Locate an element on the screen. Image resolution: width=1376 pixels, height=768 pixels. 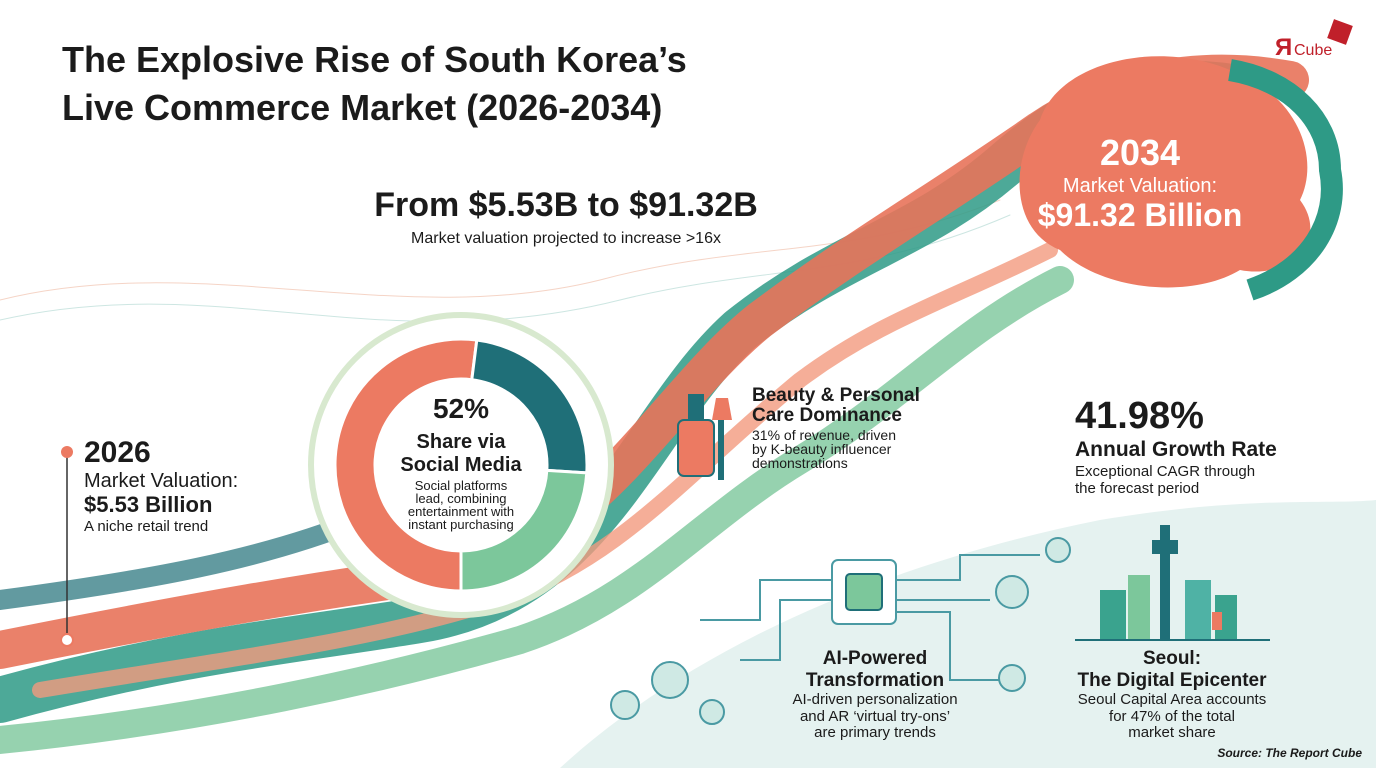
donut-text: lead, combining is located at coordinates (460, 498).